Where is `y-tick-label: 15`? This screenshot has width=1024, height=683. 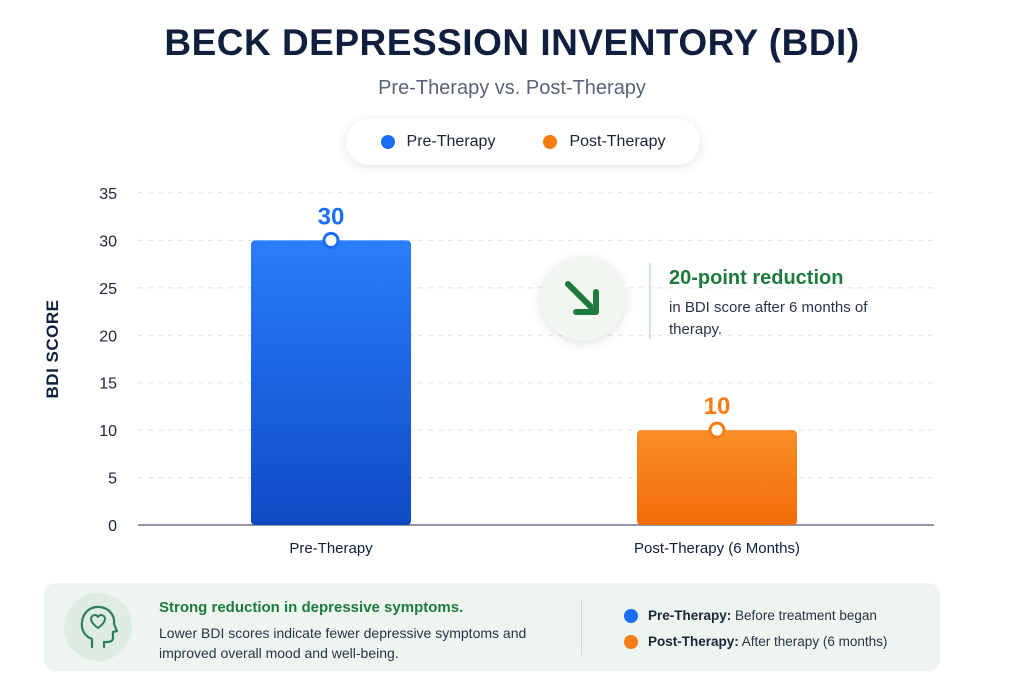 y-tick-label: 15 is located at coordinates (108, 384).